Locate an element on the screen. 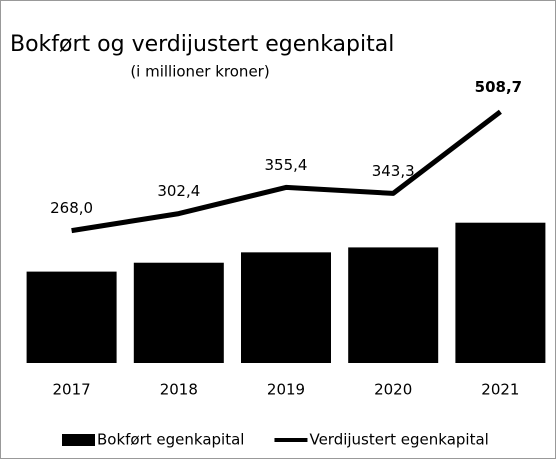 This screenshot has width=556, height=463. legend-swatch is located at coordinates (78, 440).